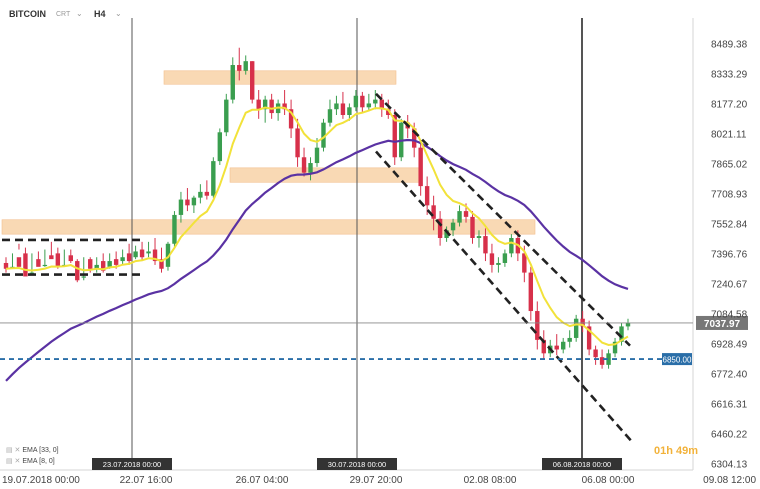 The width and height of the screenshot is (760, 489). Describe the element at coordinates (79, 13) in the screenshot. I see `type-chevron-down-icon: ⌄` at that location.